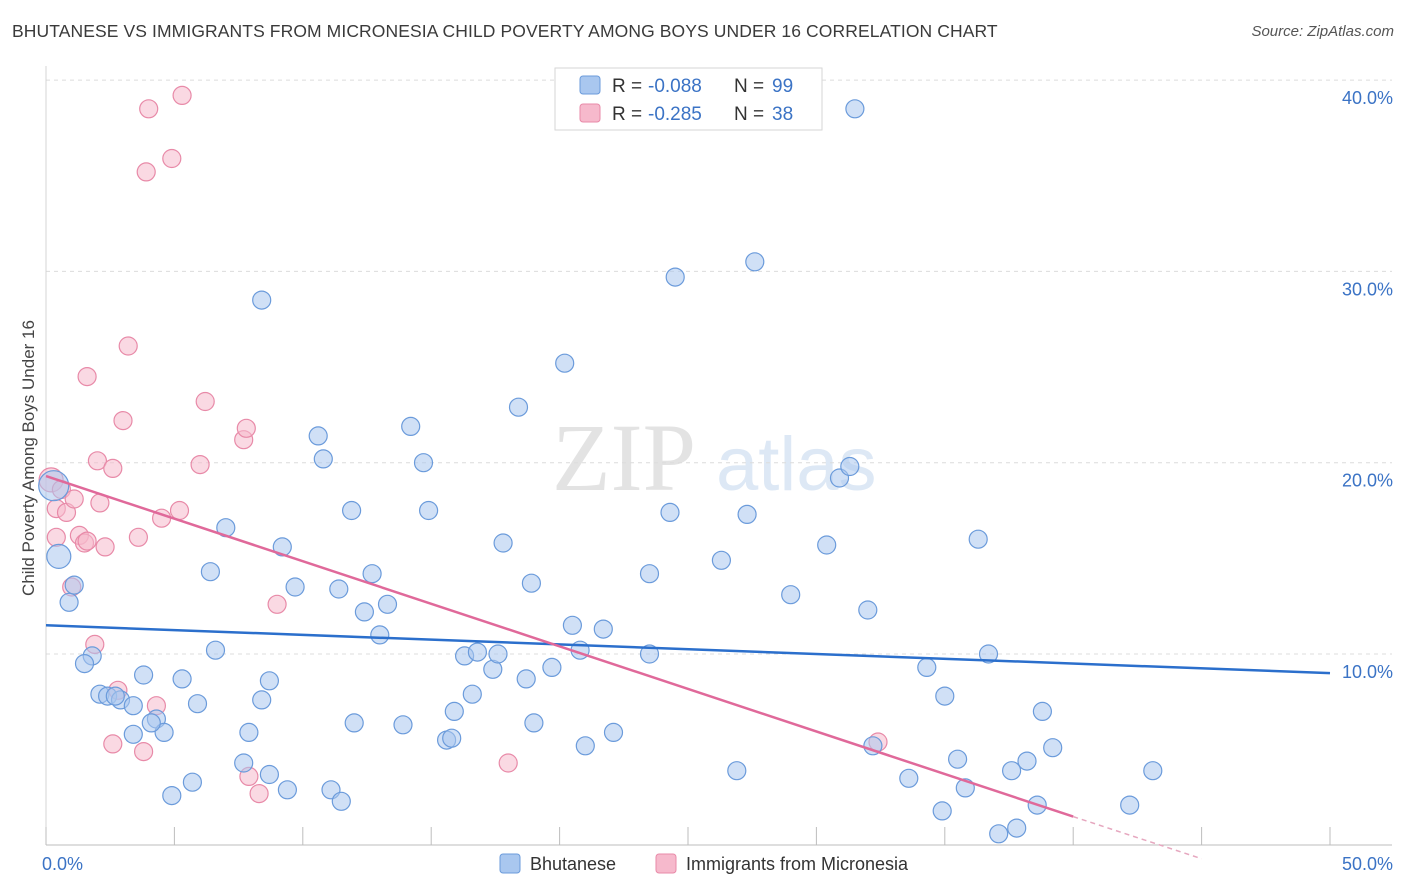 This screenshot has height=892, width=1406. What do you see at coordinates (624, 457) in the screenshot?
I see `watermark-zip: ZIP` at bounding box center [624, 457].